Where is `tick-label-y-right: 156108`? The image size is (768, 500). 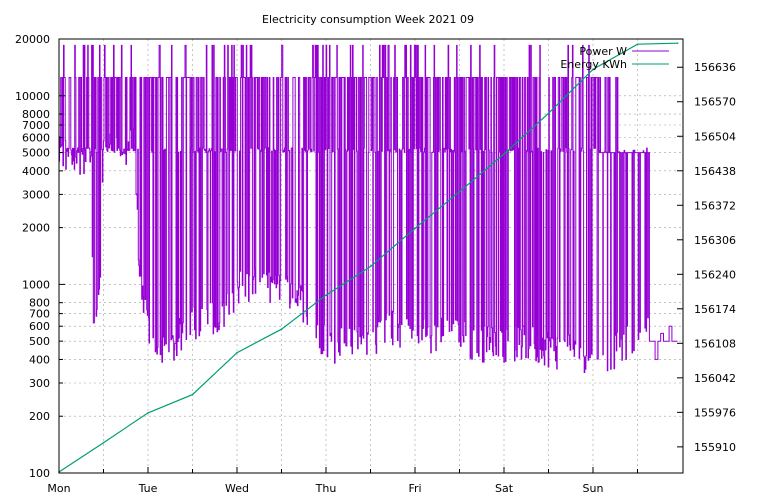
tick-label-y-right: 156108 is located at coordinates (715, 343).